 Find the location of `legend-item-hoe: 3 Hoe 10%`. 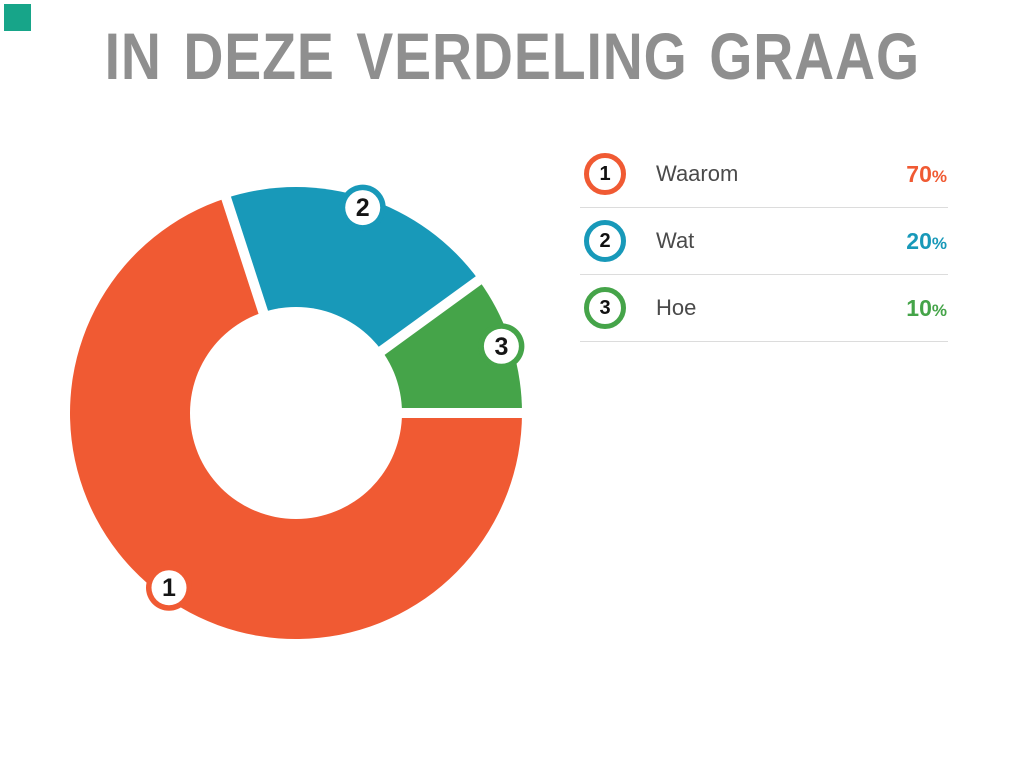

legend-item-hoe: 3 Hoe 10% is located at coordinates (764, 308).